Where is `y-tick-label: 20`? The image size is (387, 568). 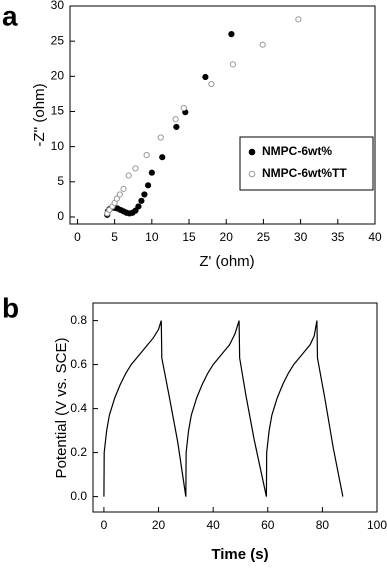 y-tick-label: 20 is located at coordinates (58, 75).